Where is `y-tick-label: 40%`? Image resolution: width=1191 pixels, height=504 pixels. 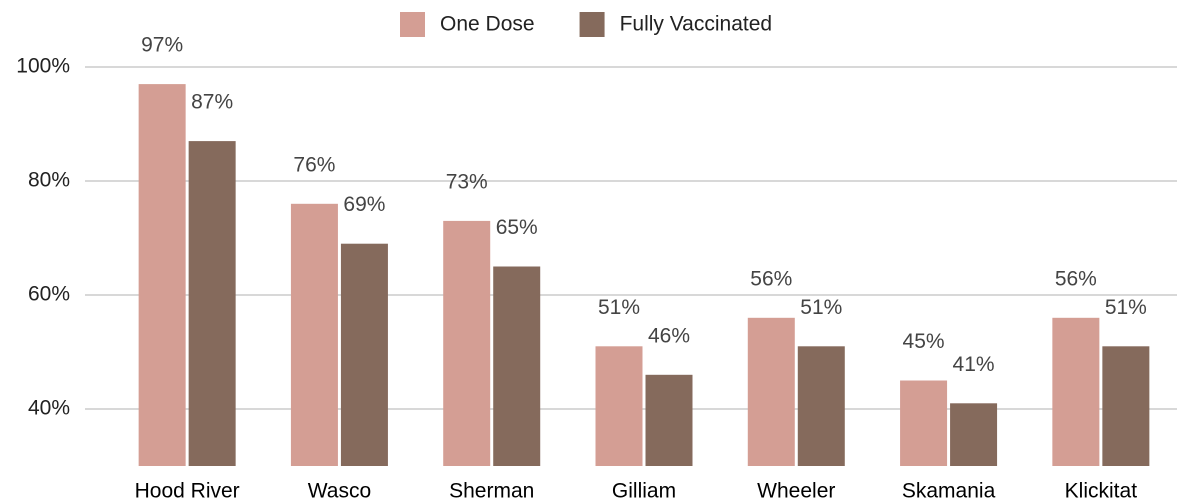 y-tick-label: 40% is located at coordinates (49, 408).